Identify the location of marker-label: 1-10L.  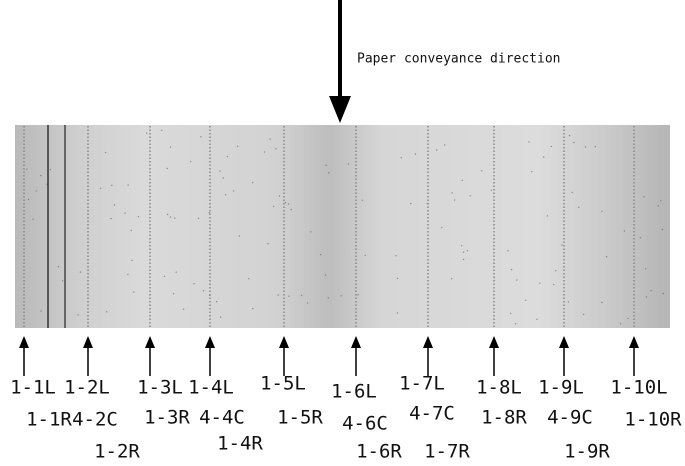
(638, 388).